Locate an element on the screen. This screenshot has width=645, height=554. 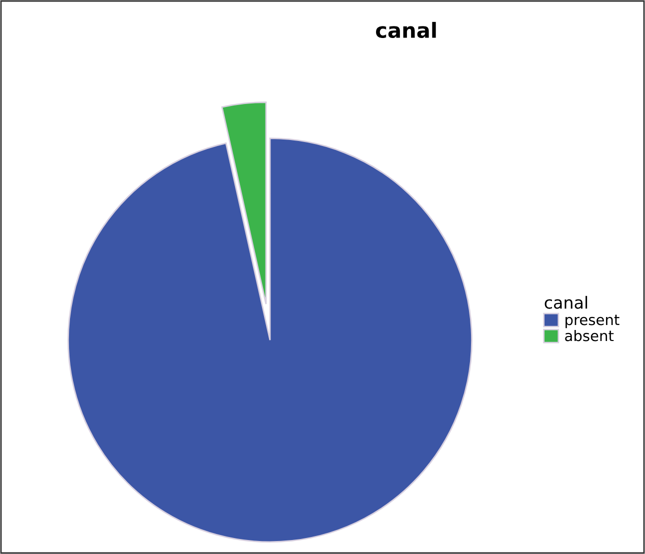
chart-title: canal is located at coordinates (406, 30).